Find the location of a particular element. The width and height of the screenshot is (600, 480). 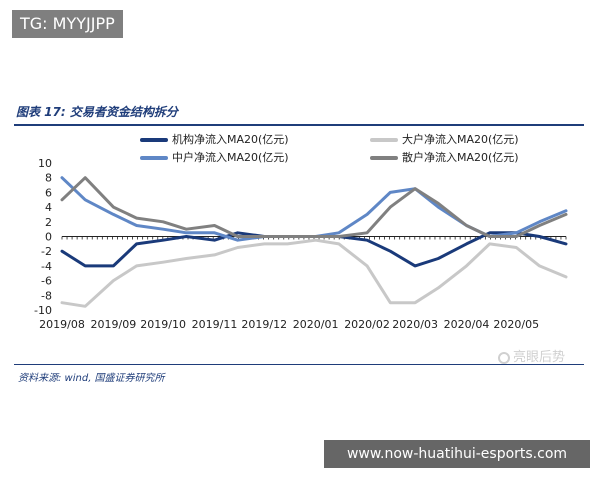

y-tick-label: -6 is located at coordinates (46, 281).